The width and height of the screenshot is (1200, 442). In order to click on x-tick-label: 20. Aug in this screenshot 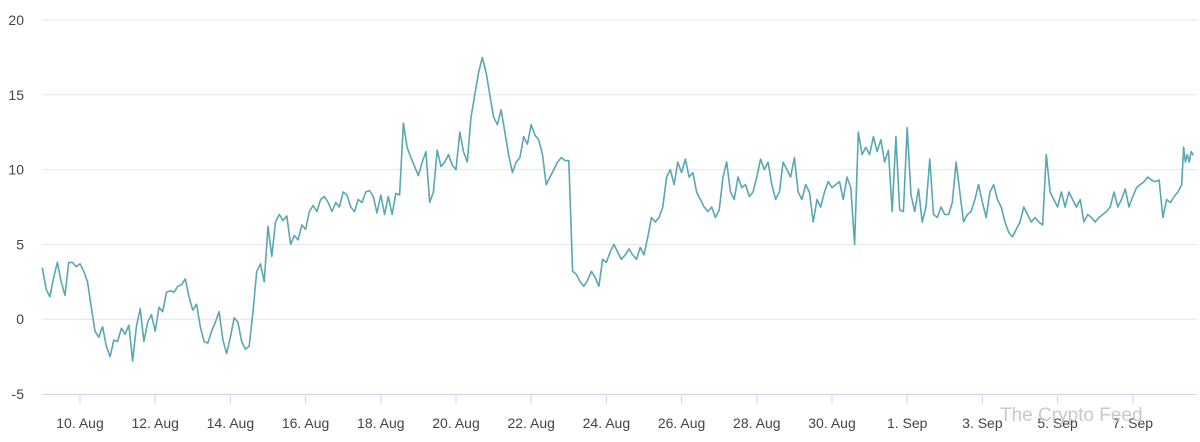, I will do `click(456, 423)`.